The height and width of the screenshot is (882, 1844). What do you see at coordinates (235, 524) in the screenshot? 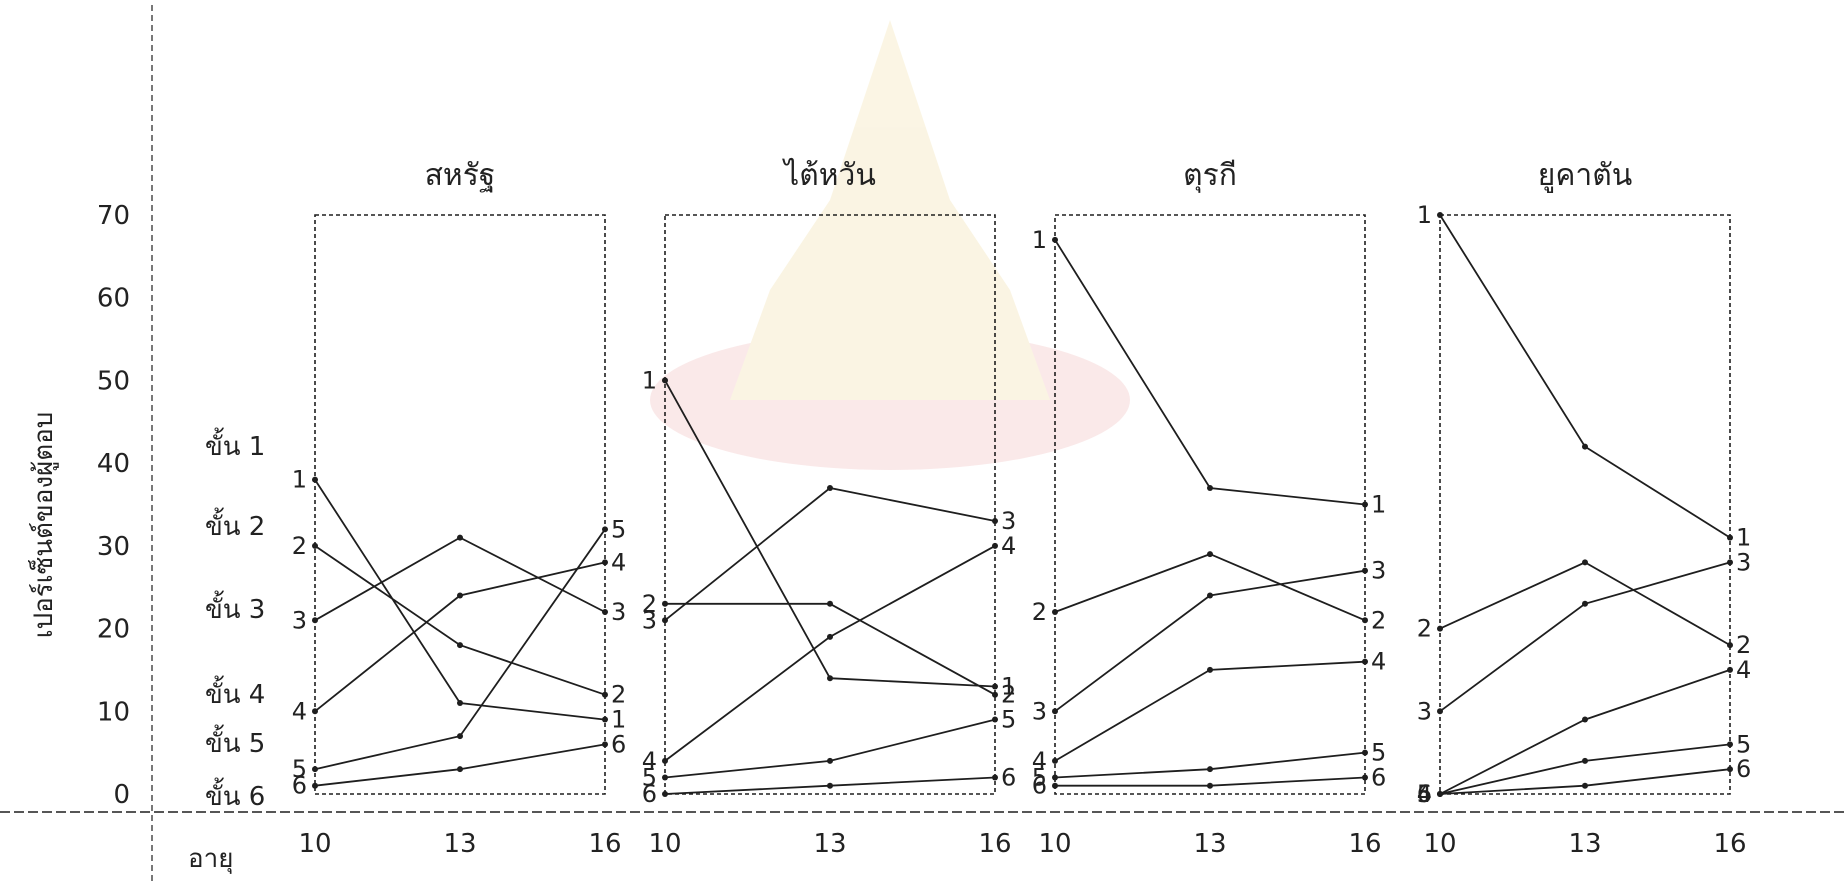
I see `stage-label: ขั้น 2` at bounding box center [235, 524].